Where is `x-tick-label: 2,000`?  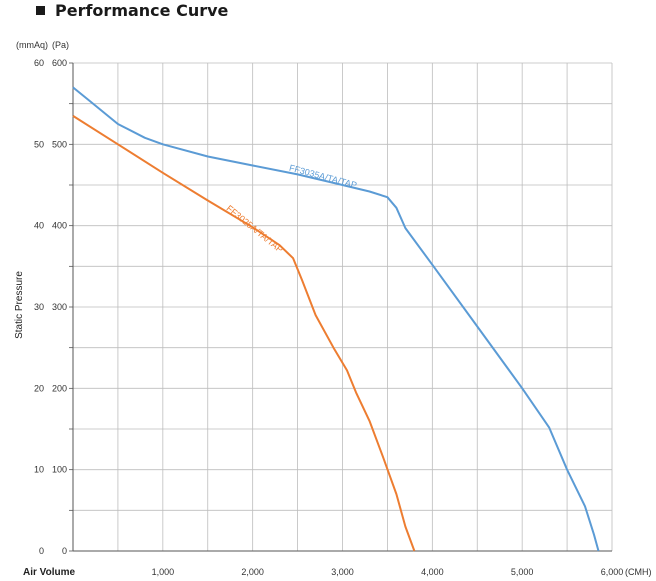 x-tick-label: 2,000 is located at coordinates (252, 572).